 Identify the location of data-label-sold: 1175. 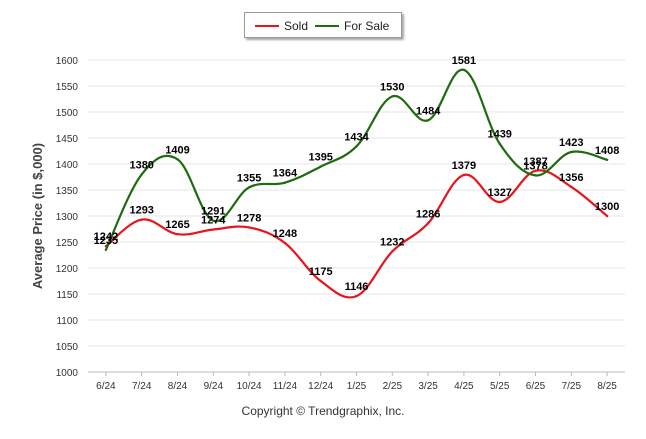
(321, 272).